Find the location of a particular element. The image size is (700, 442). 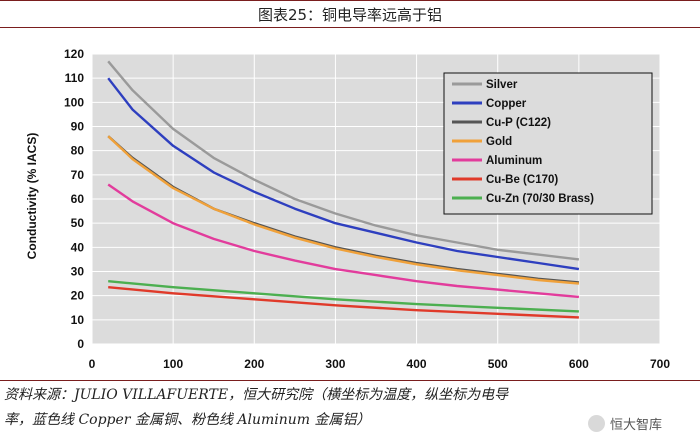

x-tick-label: 400 is located at coordinates (417, 364).